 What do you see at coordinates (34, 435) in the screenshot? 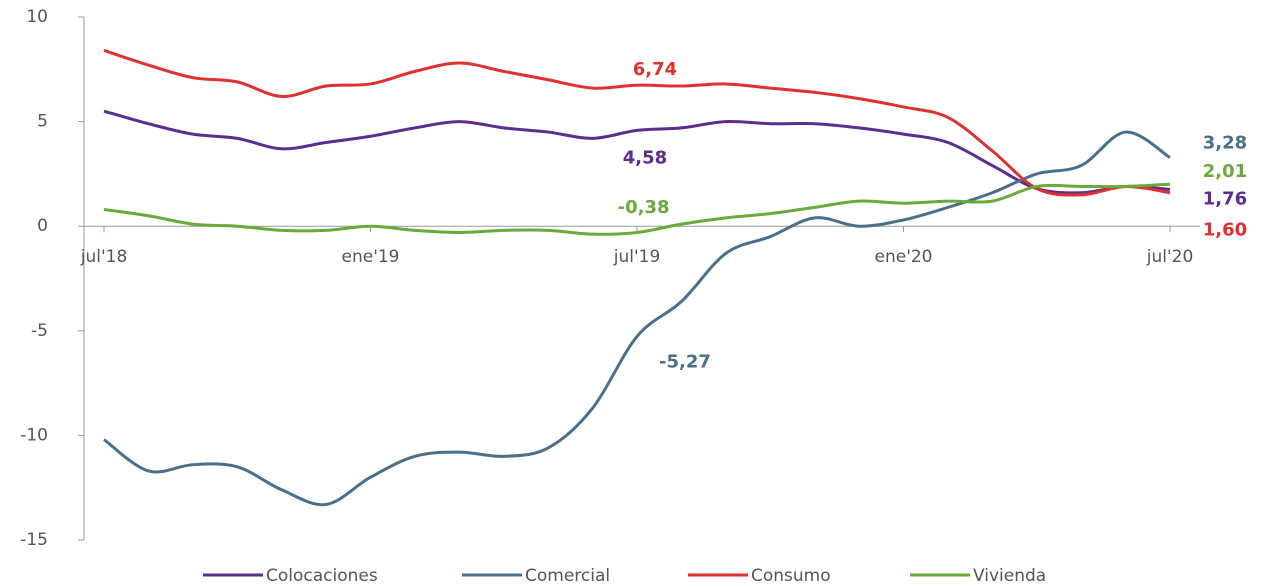
I see `y-tick-label: -10` at bounding box center [34, 435].